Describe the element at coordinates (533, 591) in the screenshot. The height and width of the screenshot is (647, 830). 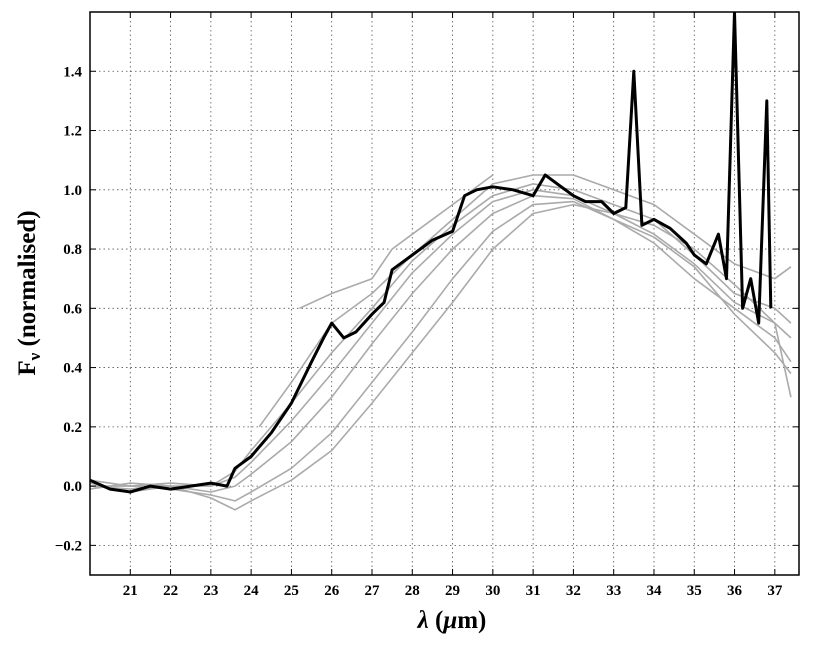
I see `x-tick-label: 31` at that location.